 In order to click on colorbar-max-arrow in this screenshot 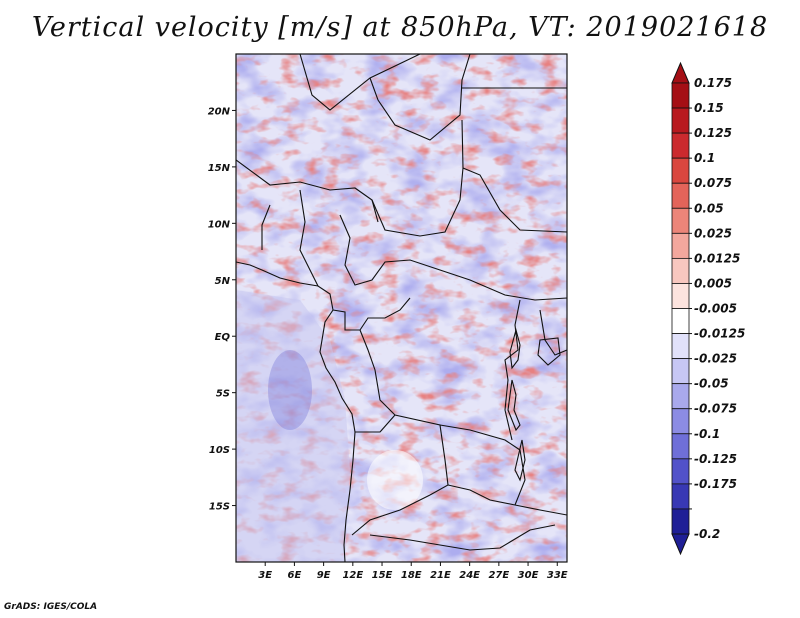, I will do `click(680, 72)`.